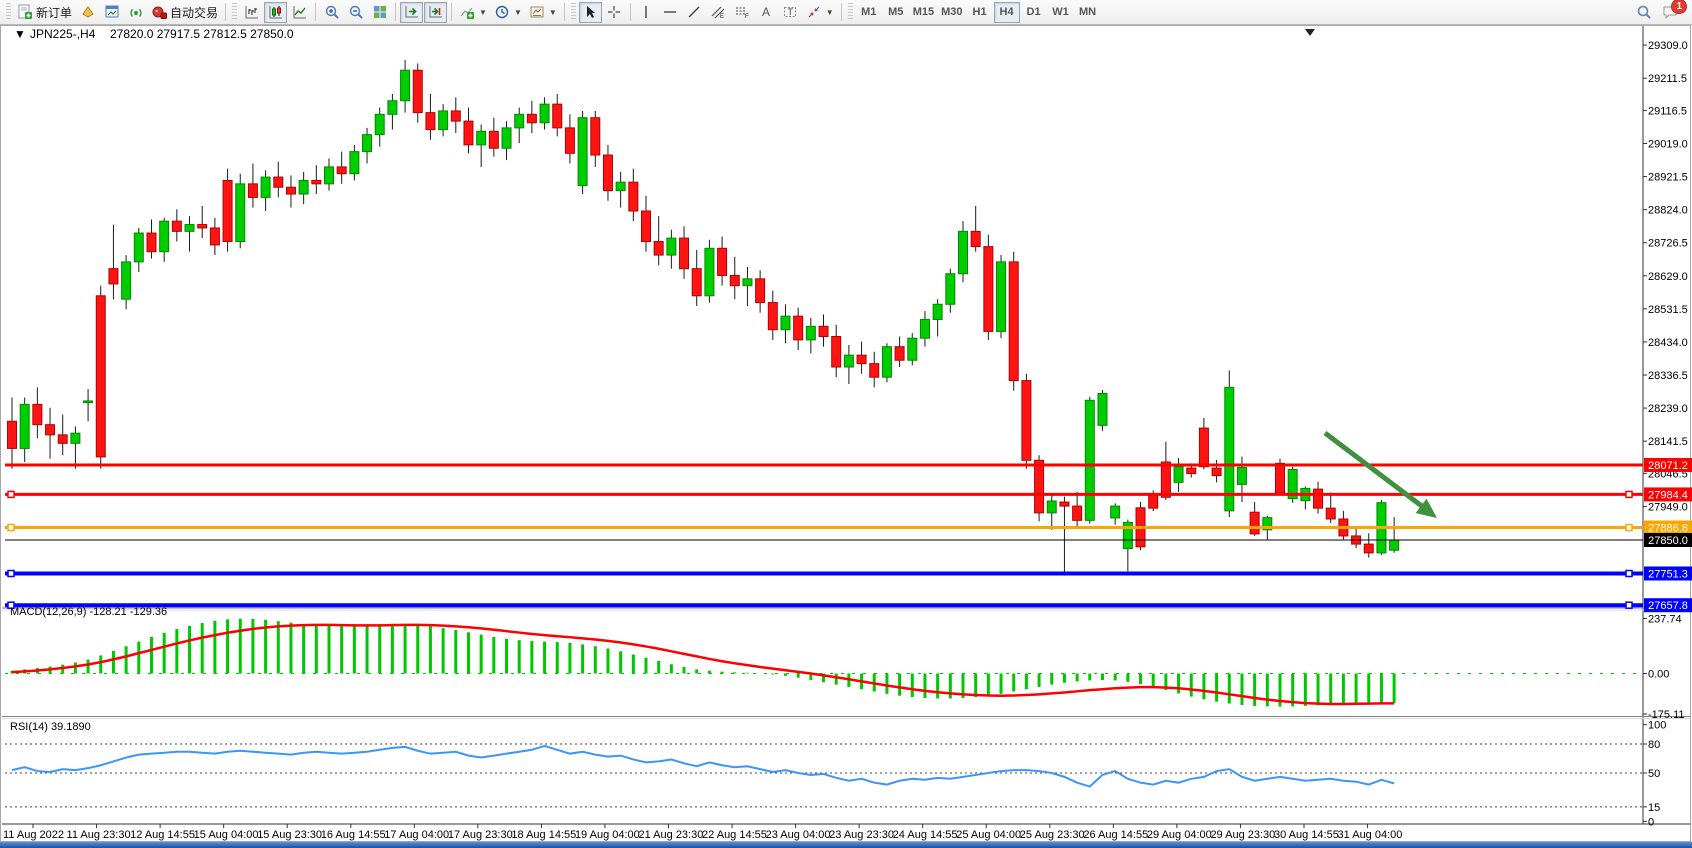 The width and height of the screenshot is (1692, 848). I want to click on crosshair-icon, so click(614, 12).